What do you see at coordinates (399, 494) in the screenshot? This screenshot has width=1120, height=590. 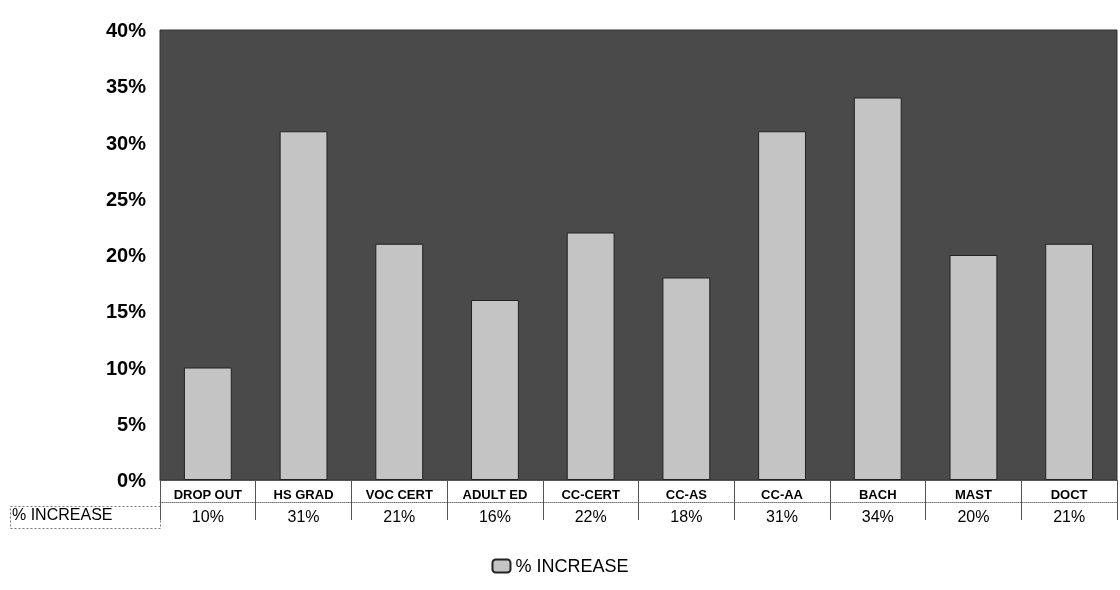 I see `x-tick-label: VOC CERT` at bounding box center [399, 494].